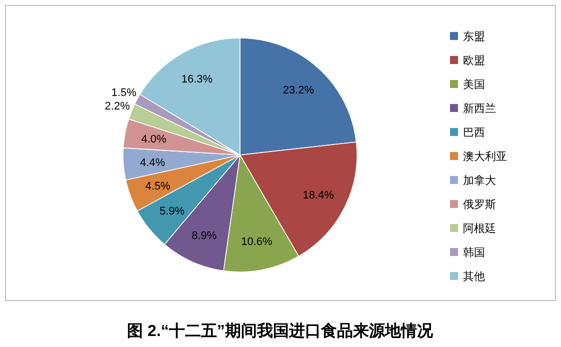 Image resolution: width=561 pixels, height=347 pixels. What do you see at coordinates (298, 90) in the screenshot?
I see `data-label: 23.2%` at bounding box center [298, 90].